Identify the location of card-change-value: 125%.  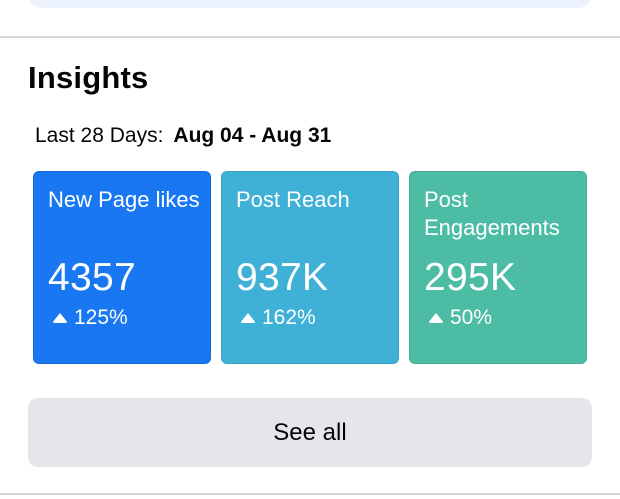
(101, 317).